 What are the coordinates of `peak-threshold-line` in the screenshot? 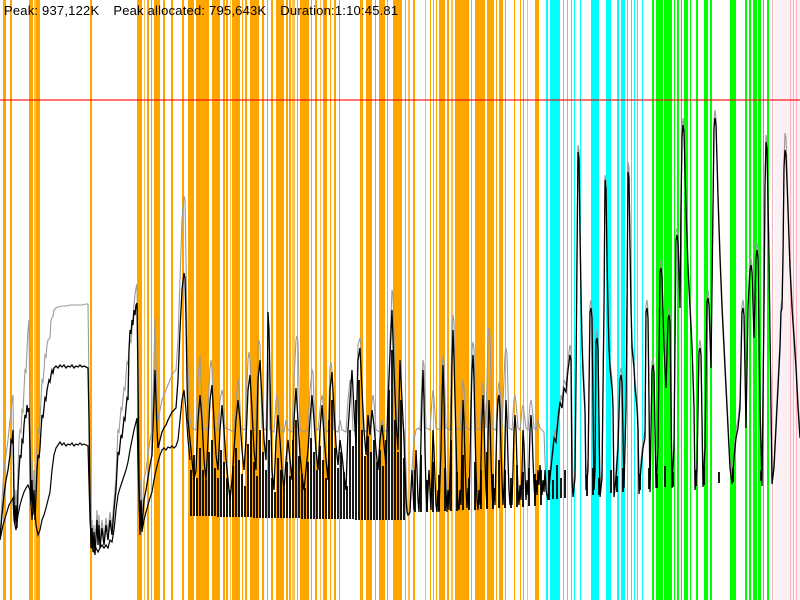 It's located at (400, 100).